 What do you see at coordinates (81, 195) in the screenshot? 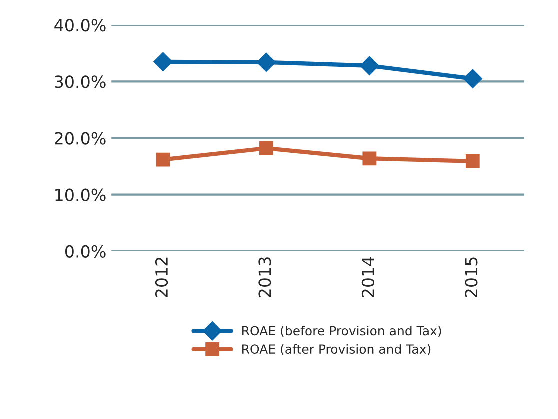
I see `y-tick-label: 10.0%` at bounding box center [81, 195].